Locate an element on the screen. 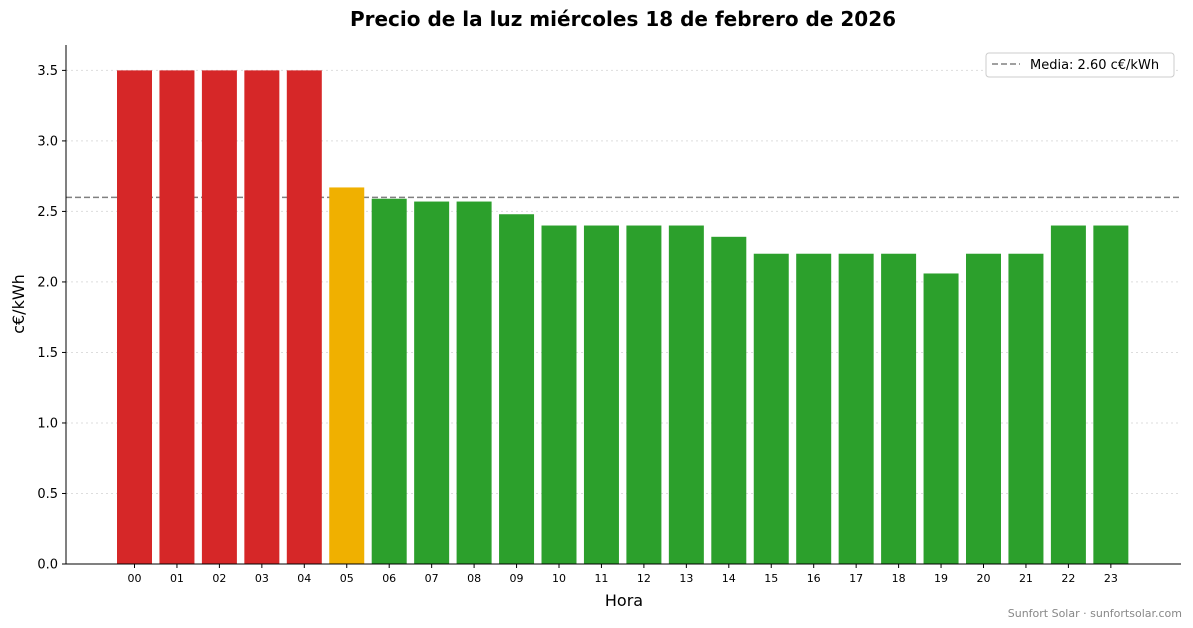 Image resolution: width=1193 pixels, height=628 pixels. x-tick-label: 23 is located at coordinates (1111, 578).